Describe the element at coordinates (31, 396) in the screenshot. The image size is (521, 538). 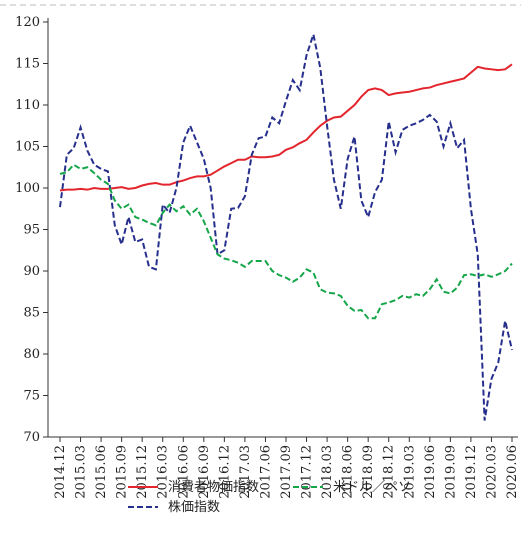
I see `y-tick-label: 75` at that location.